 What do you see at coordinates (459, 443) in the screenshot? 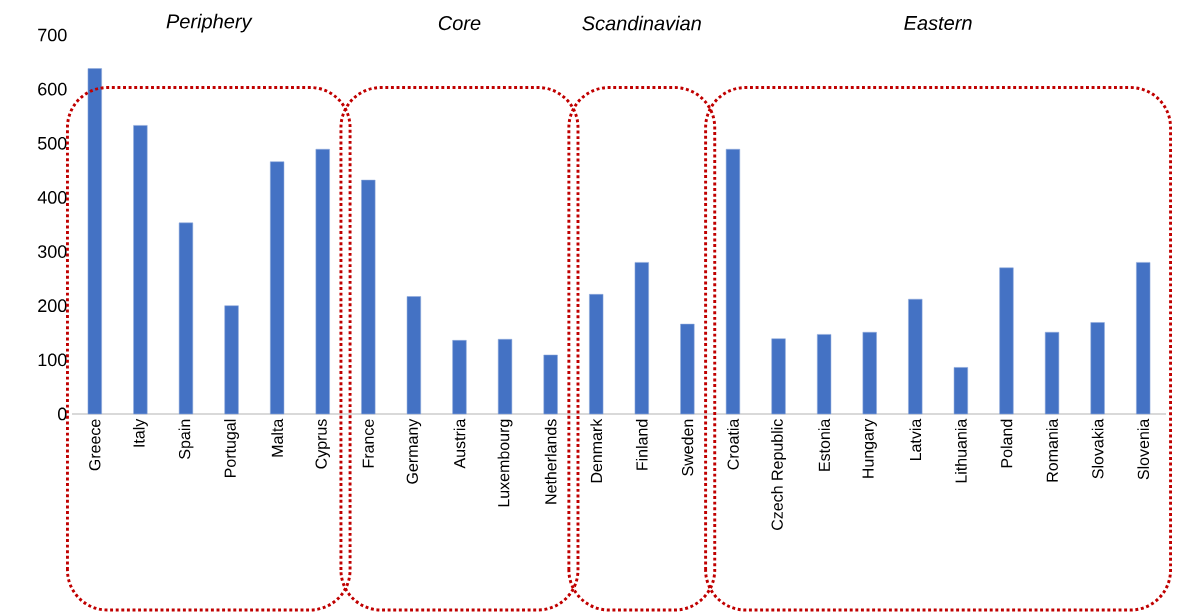
I see `x-tick-label: Austria` at bounding box center [459, 443].